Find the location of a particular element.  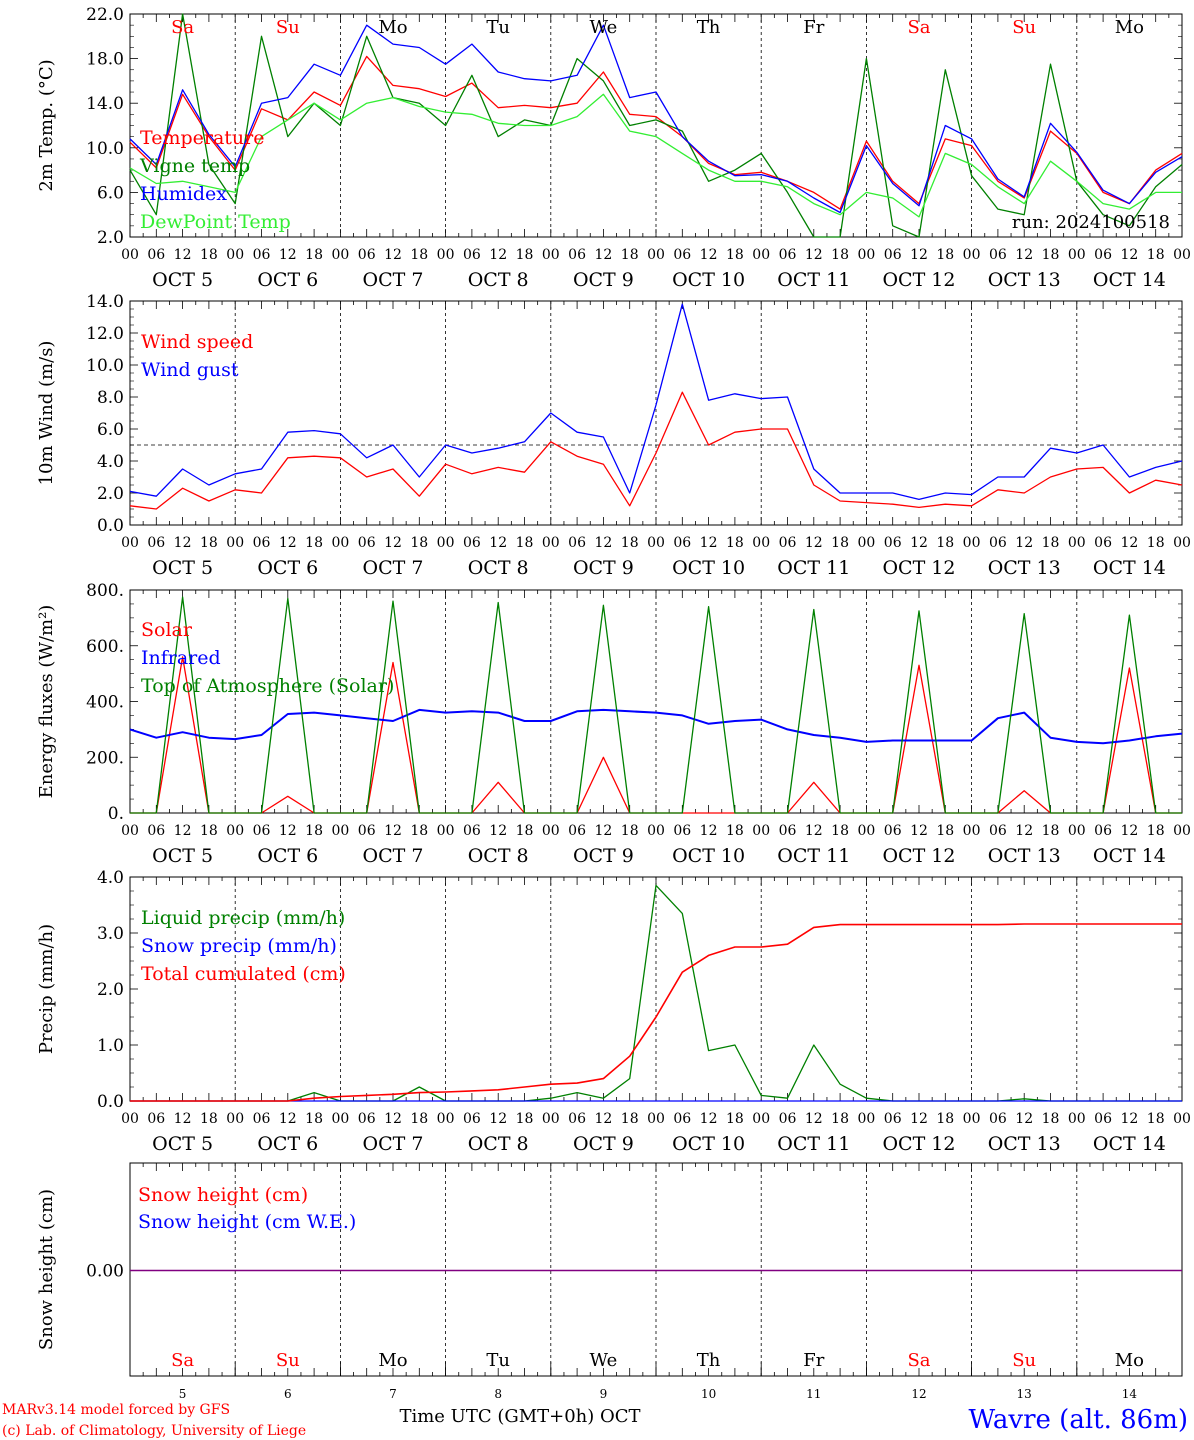

weekday-label: Mo is located at coordinates (392, 27).